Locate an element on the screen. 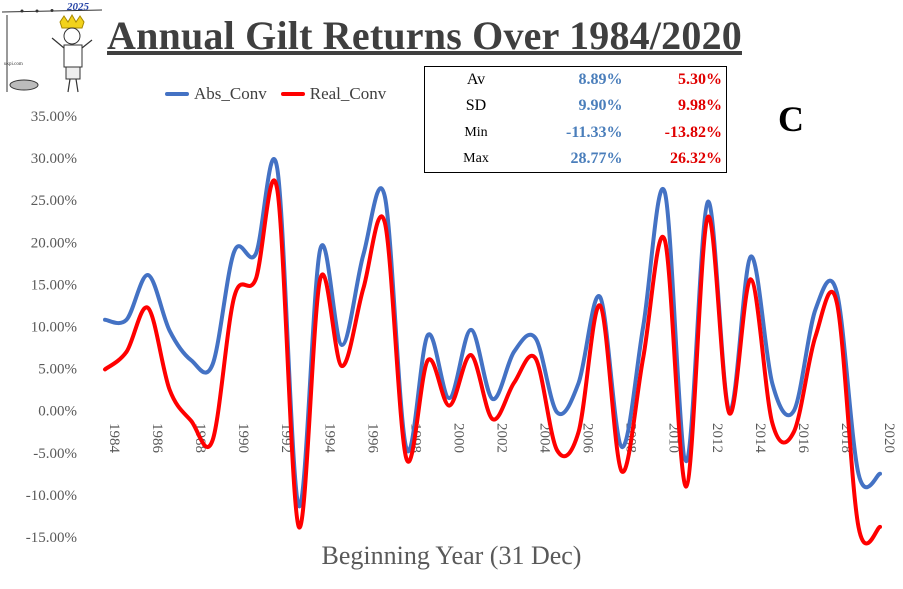  stats-label-sd: SD is located at coordinates (476, 106).